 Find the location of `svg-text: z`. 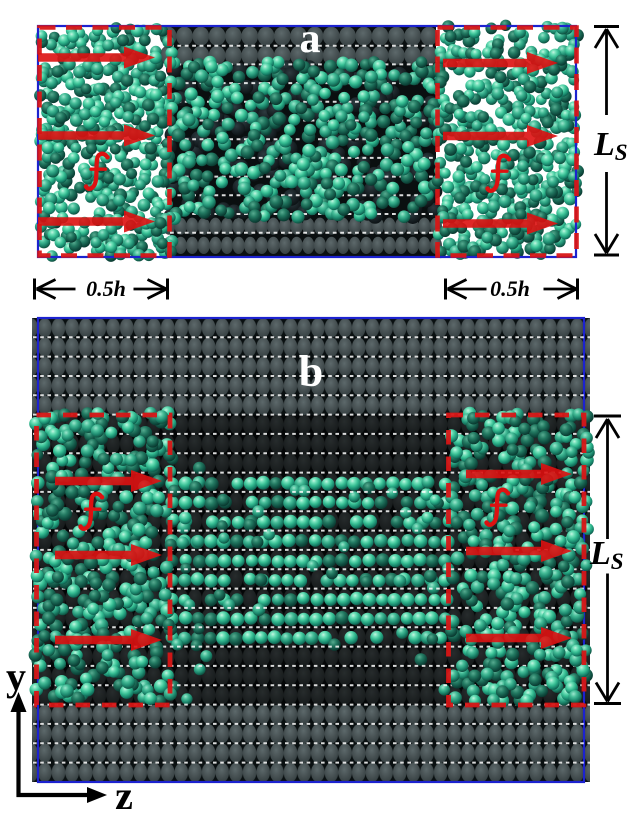

svg-text: z is located at coordinates (124, 793).